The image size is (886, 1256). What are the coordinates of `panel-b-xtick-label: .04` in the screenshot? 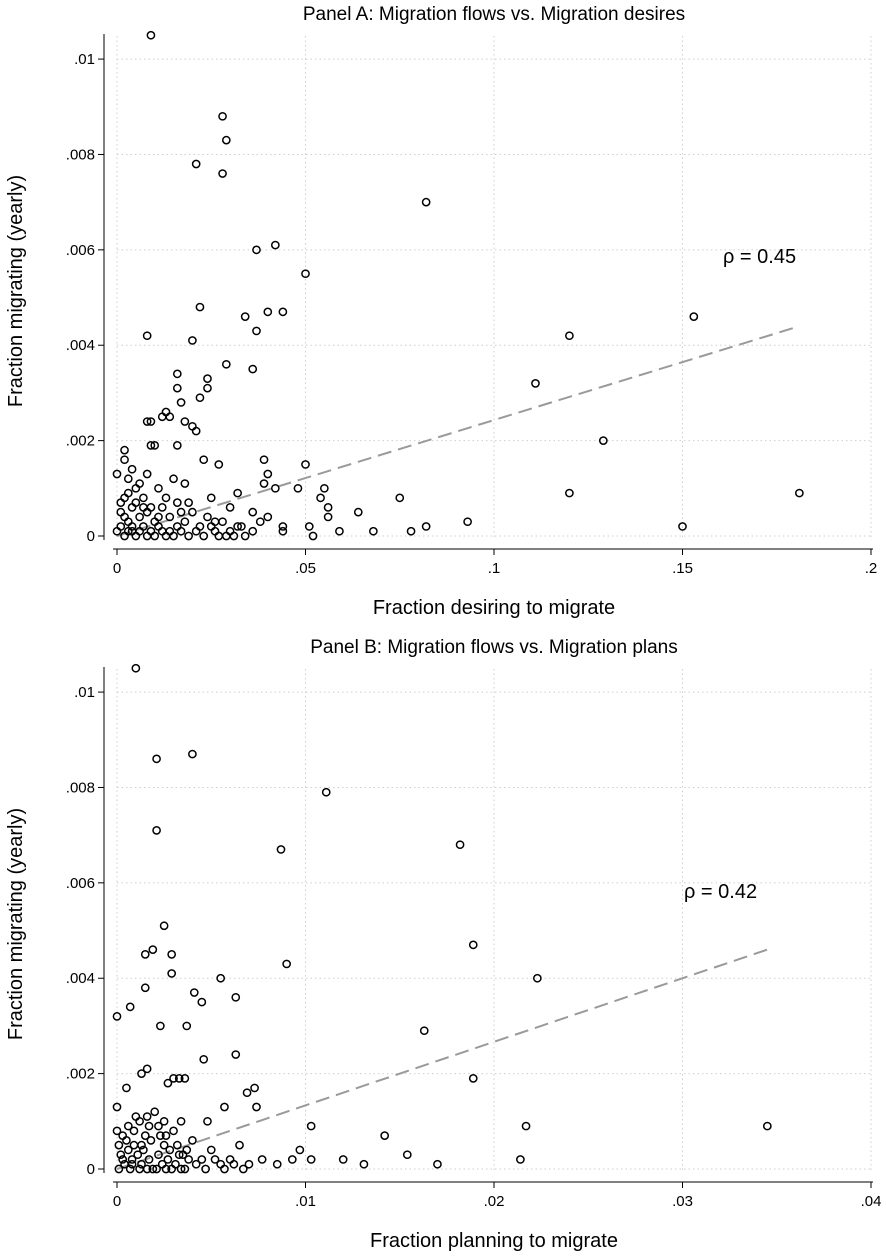 It's located at (871, 1201).